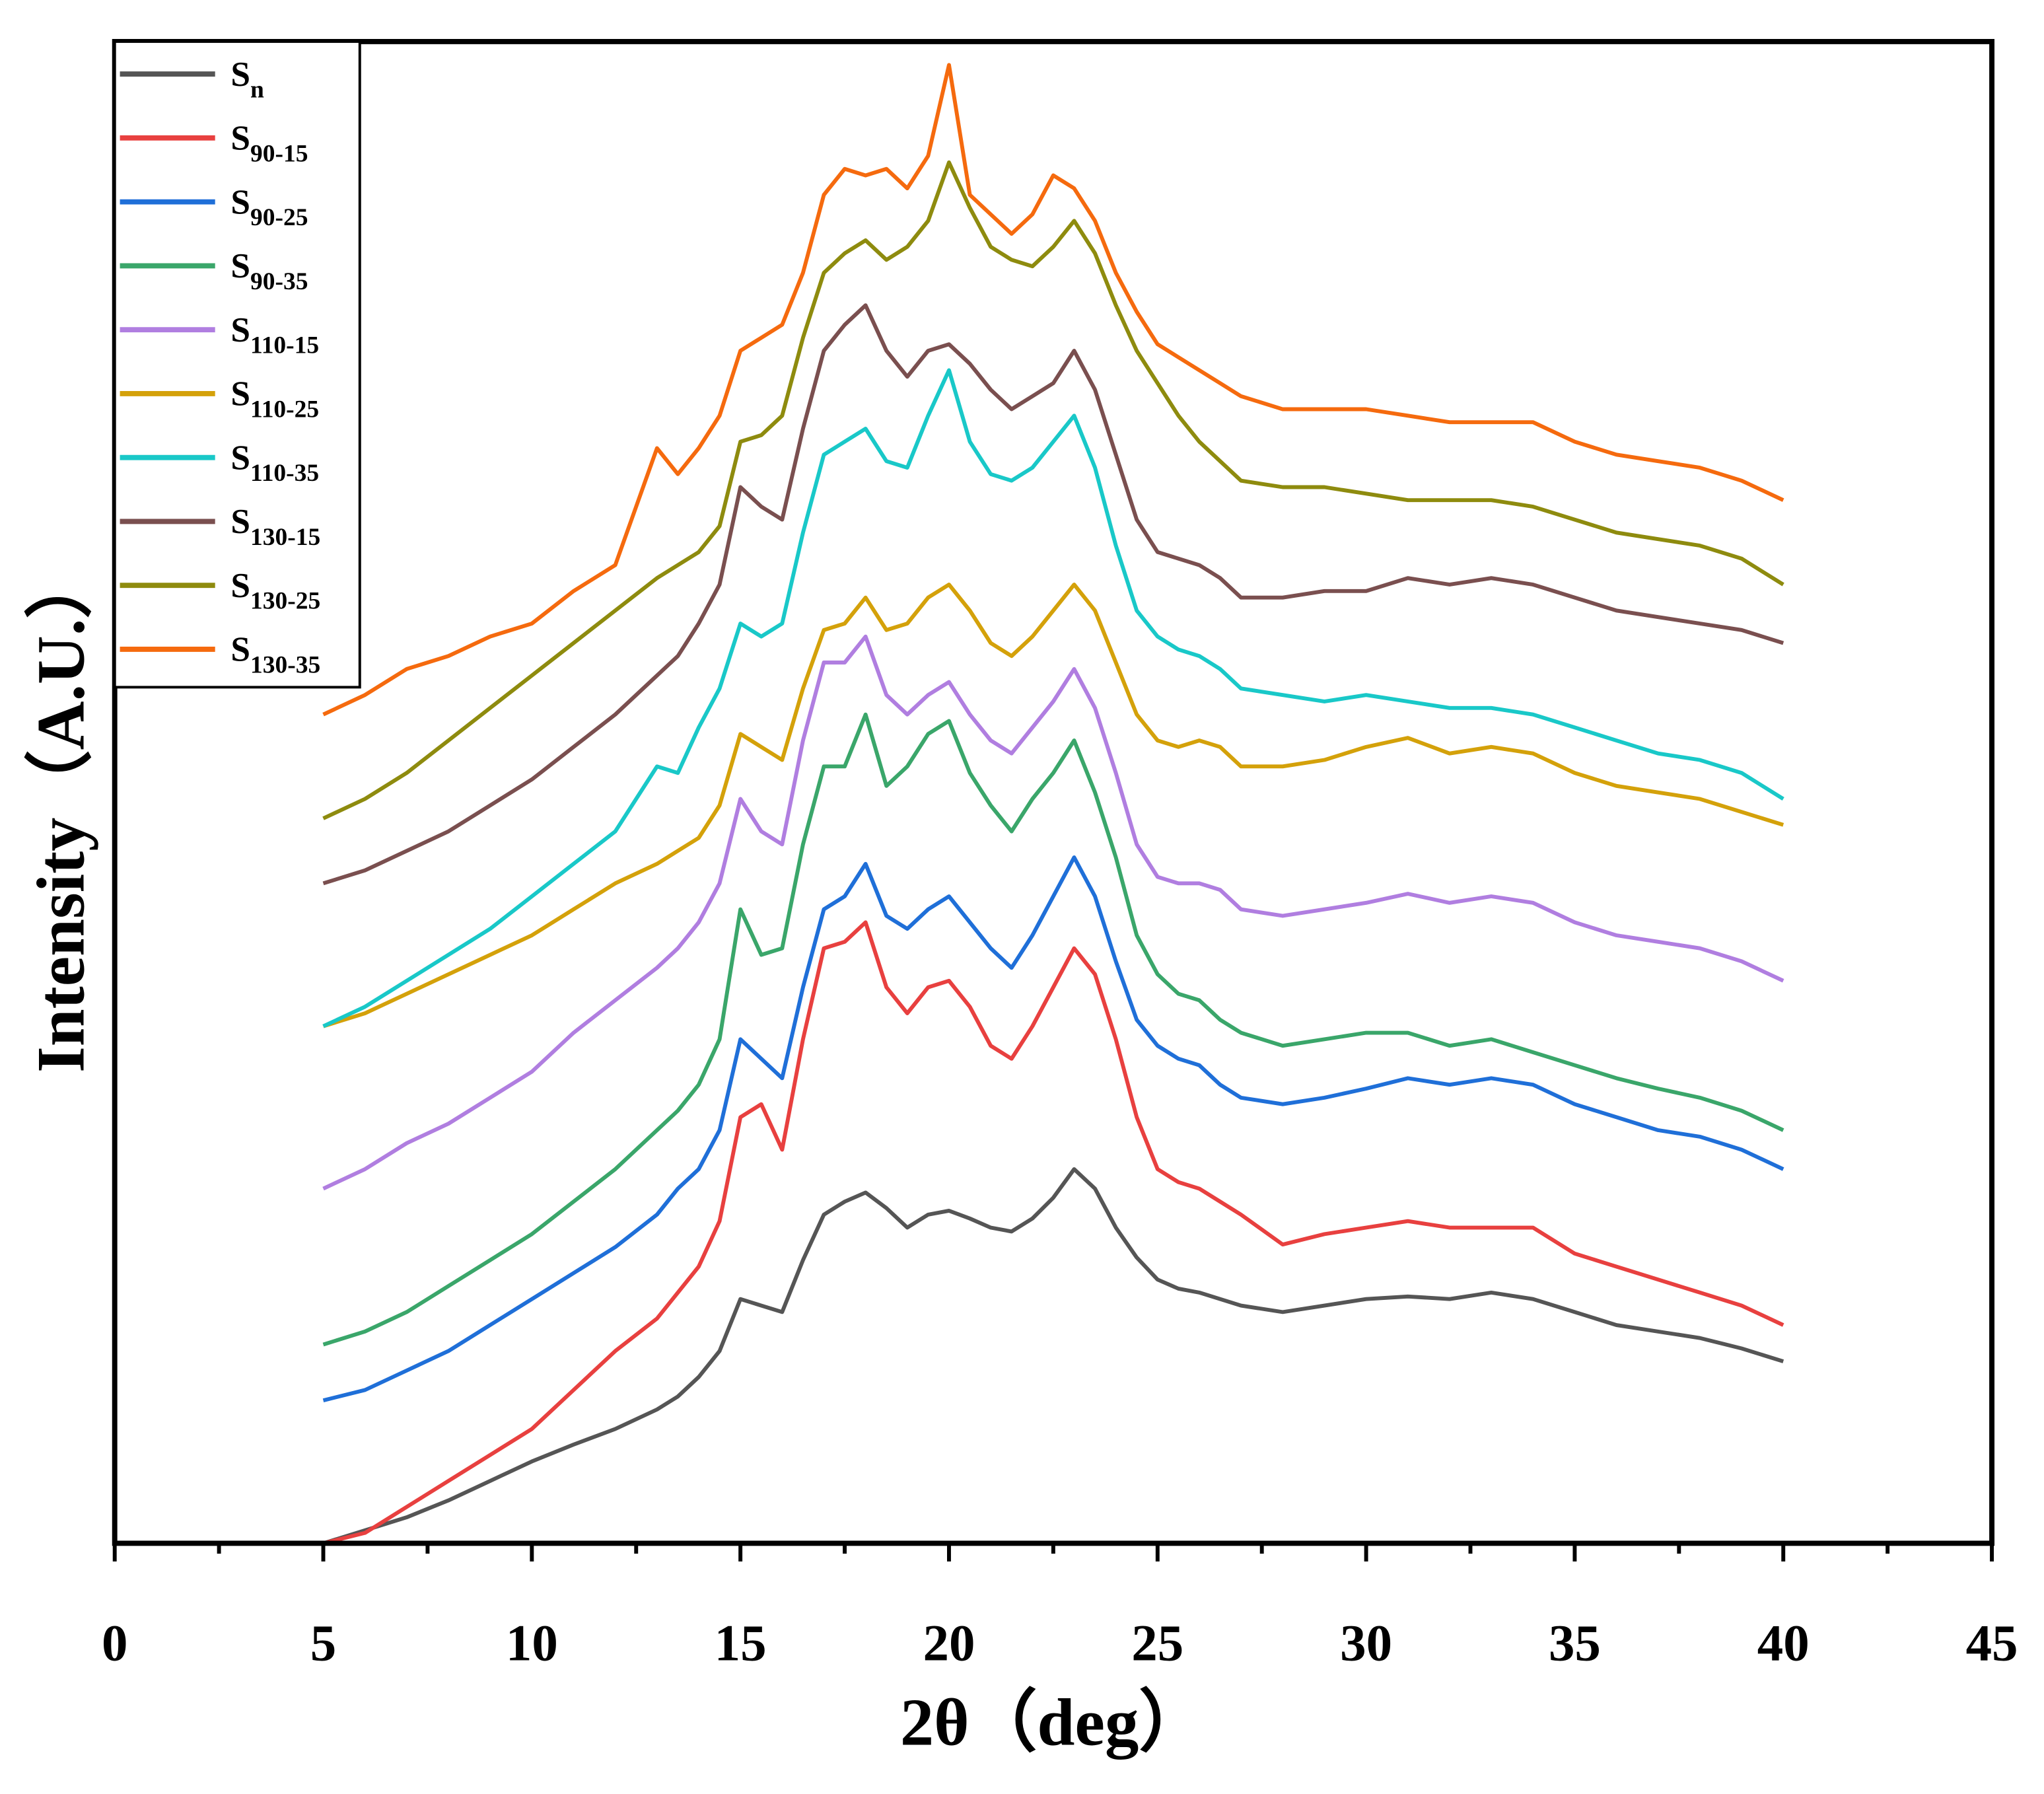 This screenshot has width=2044, height=1794. I want to click on x-axis-label: 2θ（deg）, so click(1053, 1722).